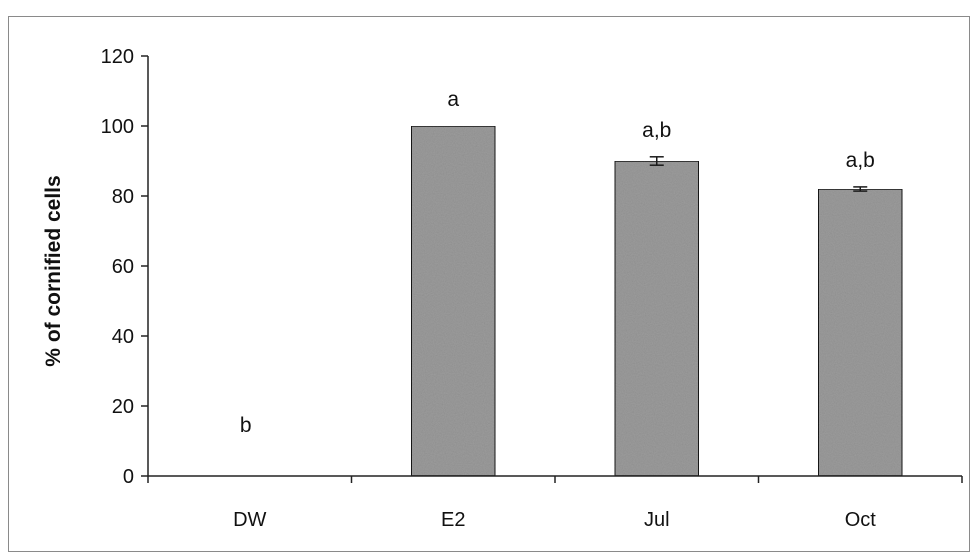 The height and width of the screenshot is (556, 973). Describe the element at coordinates (657, 520) in the screenshot. I see `x-tick-label: Jul` at that location.